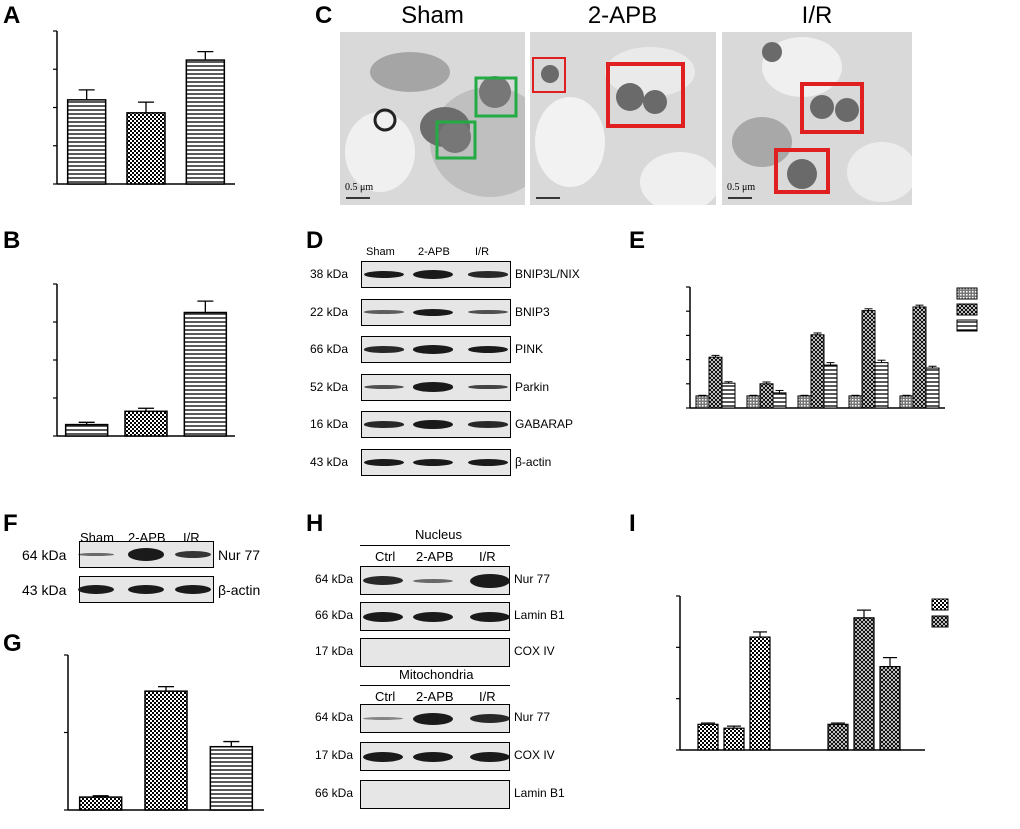 Image resolution: width=1020 pixels, height=829 pixels. Describe the element at coordinates (359, 187) in the screenshot. I see `scale-bar-label: 0.5 μm` at that location.